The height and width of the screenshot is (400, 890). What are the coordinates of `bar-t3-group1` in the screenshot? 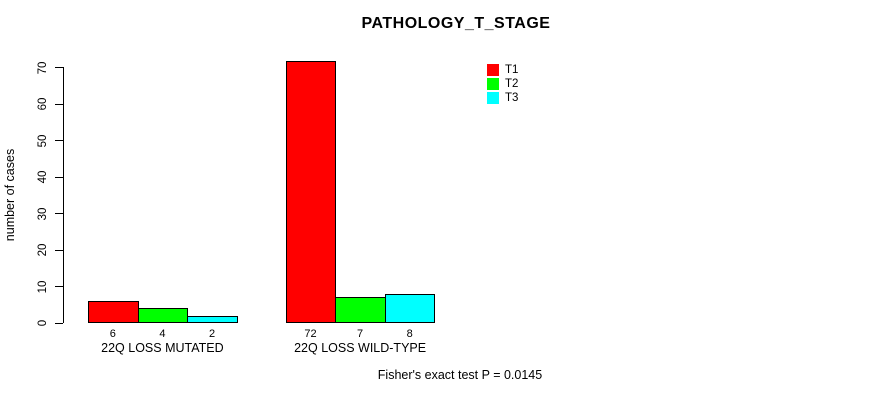 It's located at (212, 319).